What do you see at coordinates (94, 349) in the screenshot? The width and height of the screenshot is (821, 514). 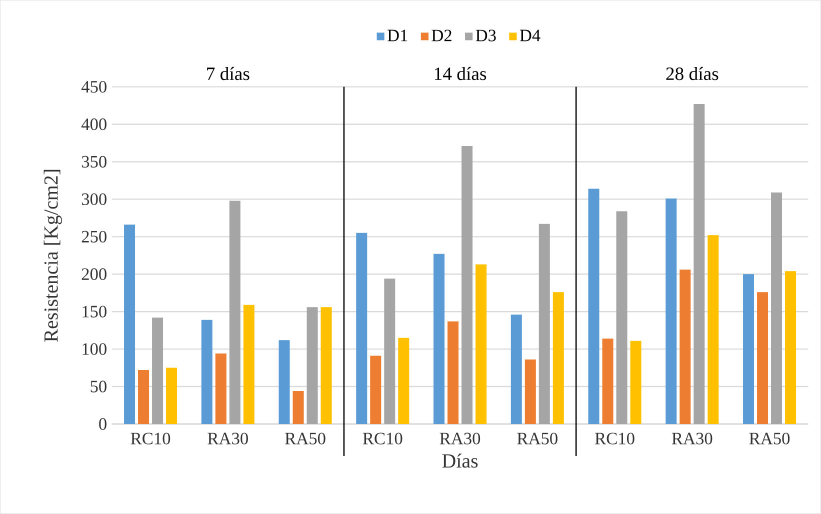 I see `y-tick-label: 100` at bounding box center [94, 349].